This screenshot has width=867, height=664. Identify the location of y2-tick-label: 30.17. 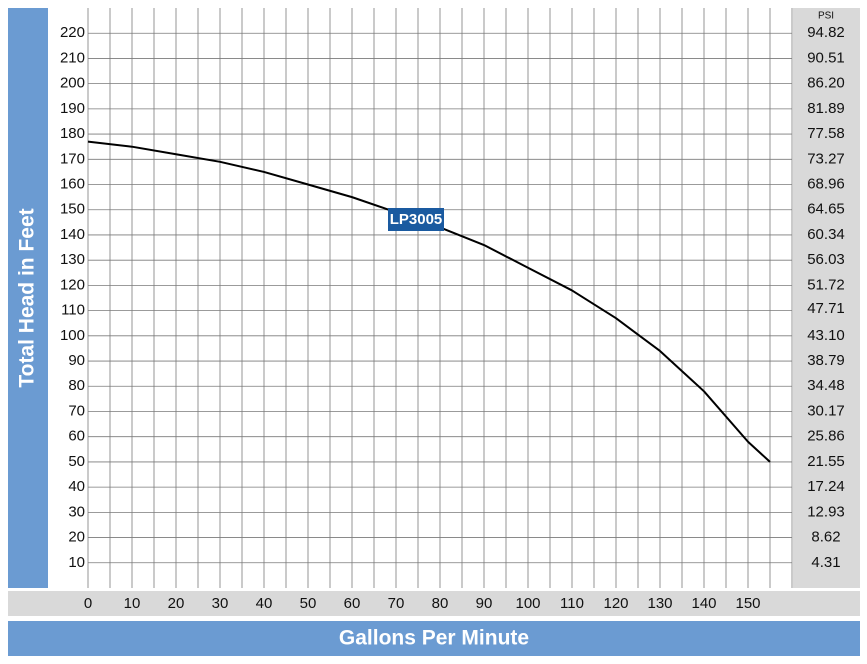
(826, 410).